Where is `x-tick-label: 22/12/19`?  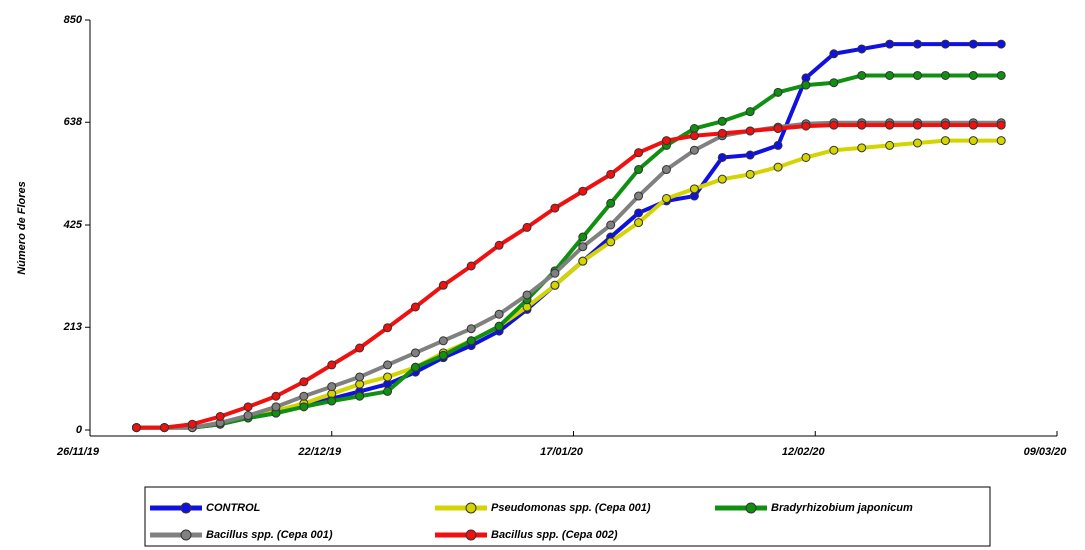
x-tick-label: 22/12/19 is located at coordinates (319, 452).